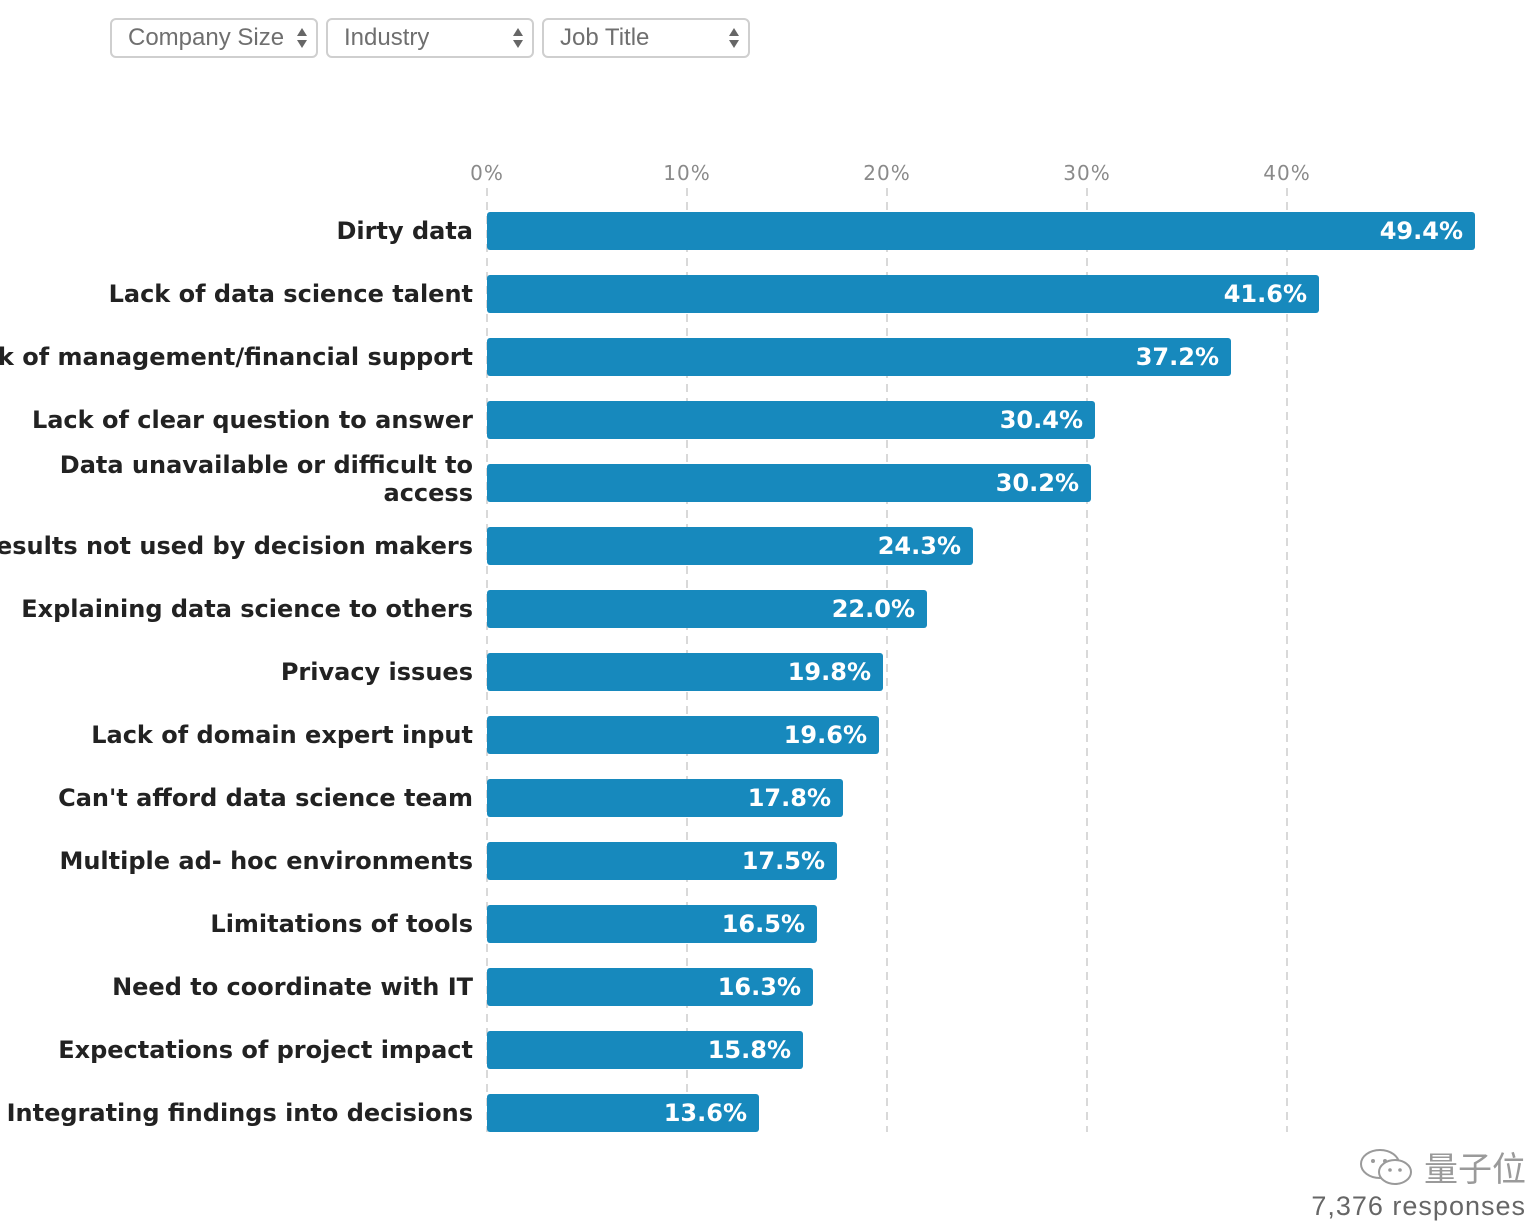  Describe the element at coordinates (291, 294) in the screenshot. I see `category-label: Lack of data science talent` at that location.